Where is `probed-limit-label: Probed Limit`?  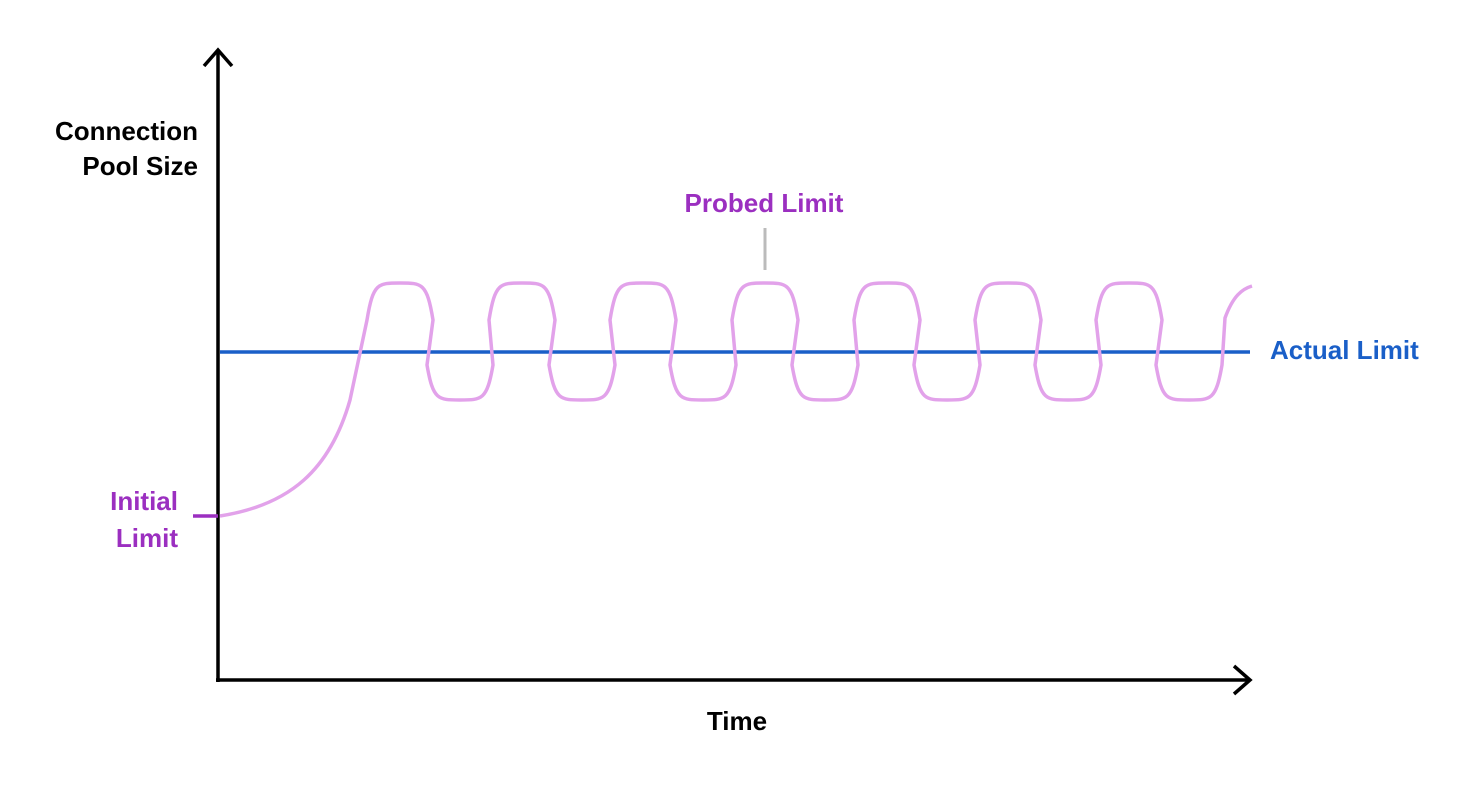
probed-limit-label: Probed Limit is located at coordinates (764, 203).